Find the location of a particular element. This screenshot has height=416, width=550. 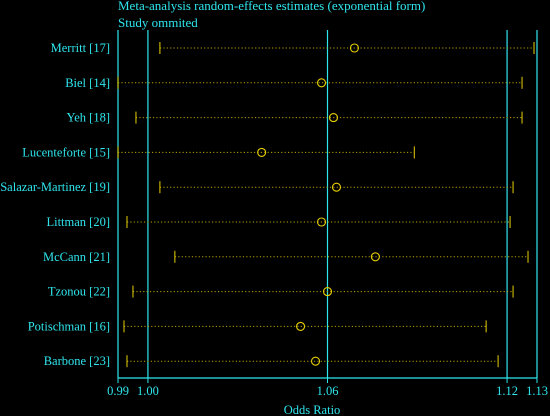

study-label: Yeh [18] is located at coordinates (88, 118).